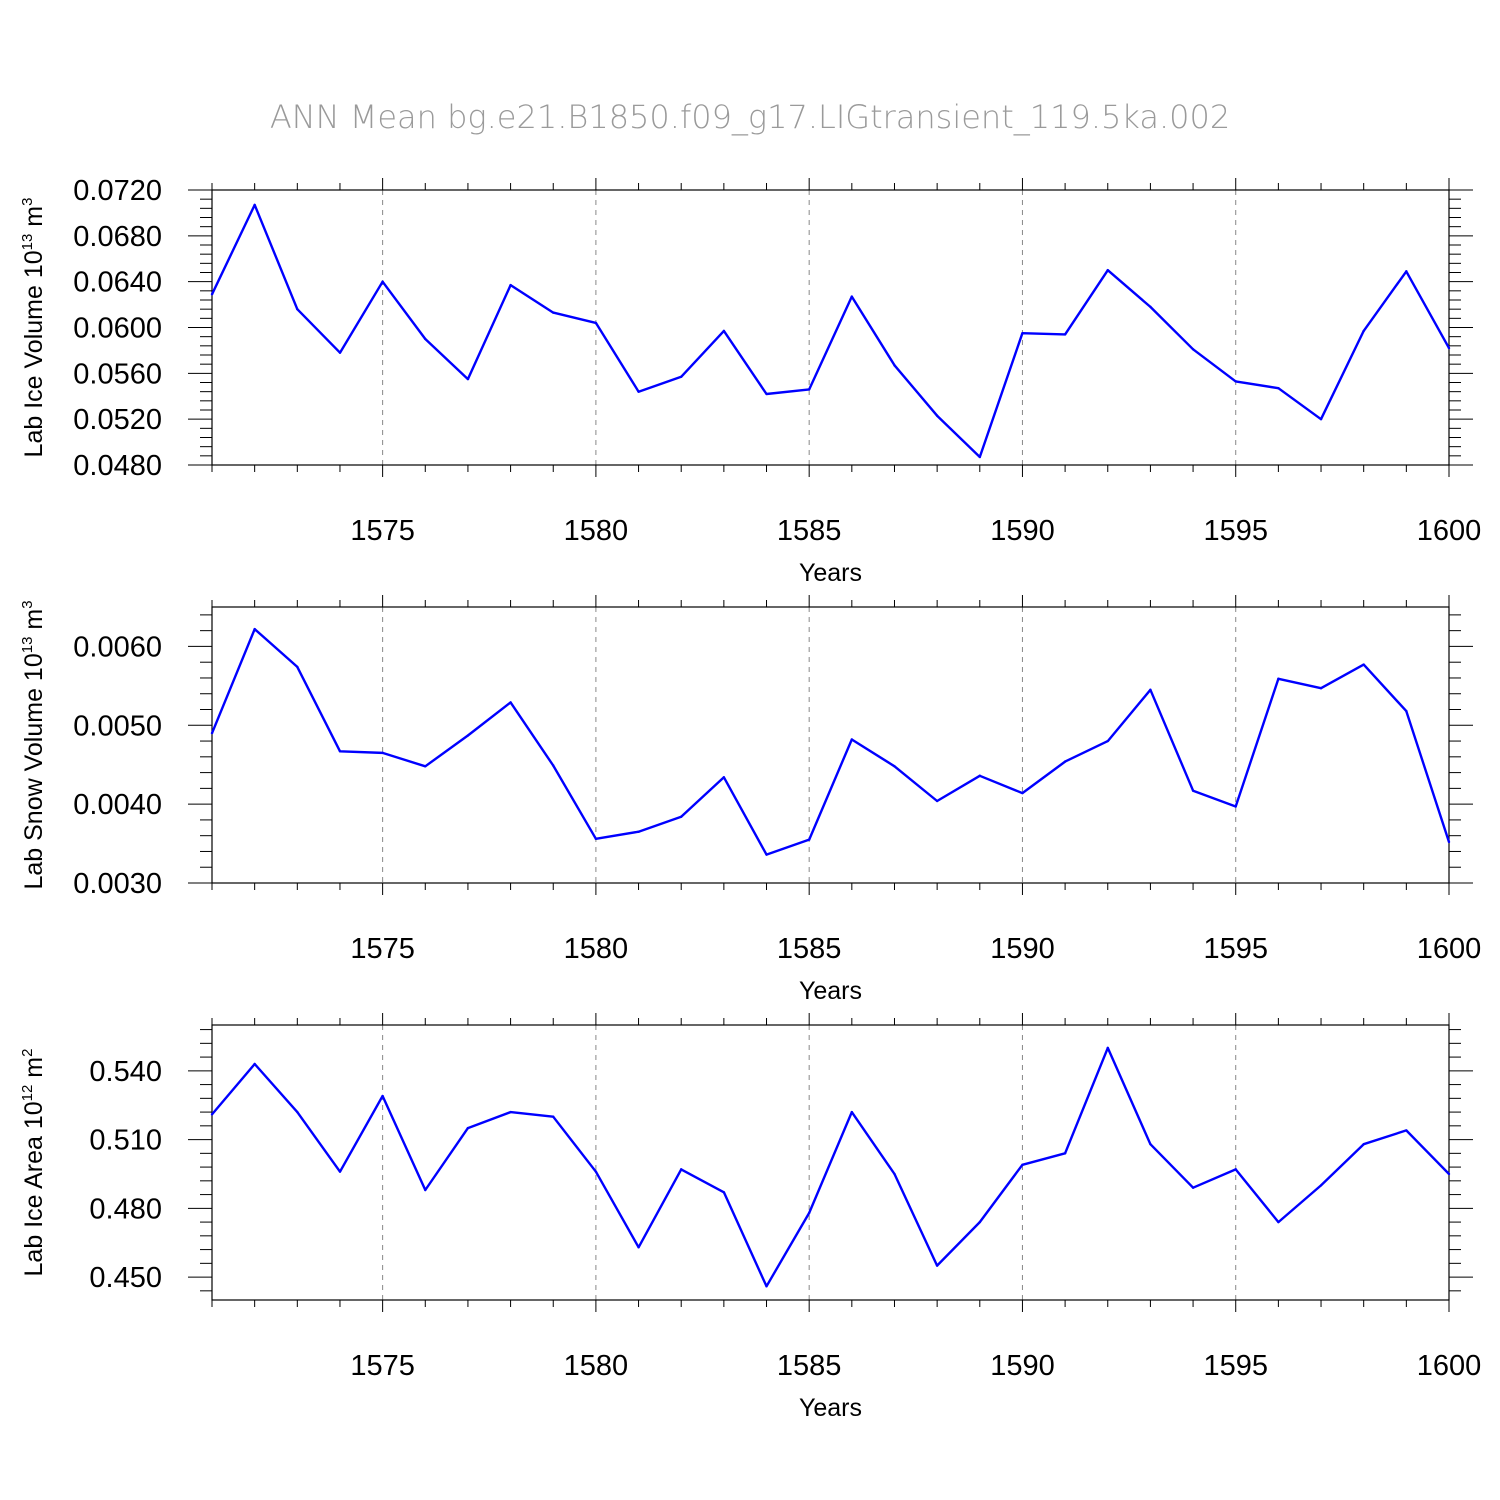 The image size is (1500, 1500). What do you see at coordinates (125, 1209) in the screenshot?
I see `y-tick-label: 0.480` at bounding box center [125, 1209].